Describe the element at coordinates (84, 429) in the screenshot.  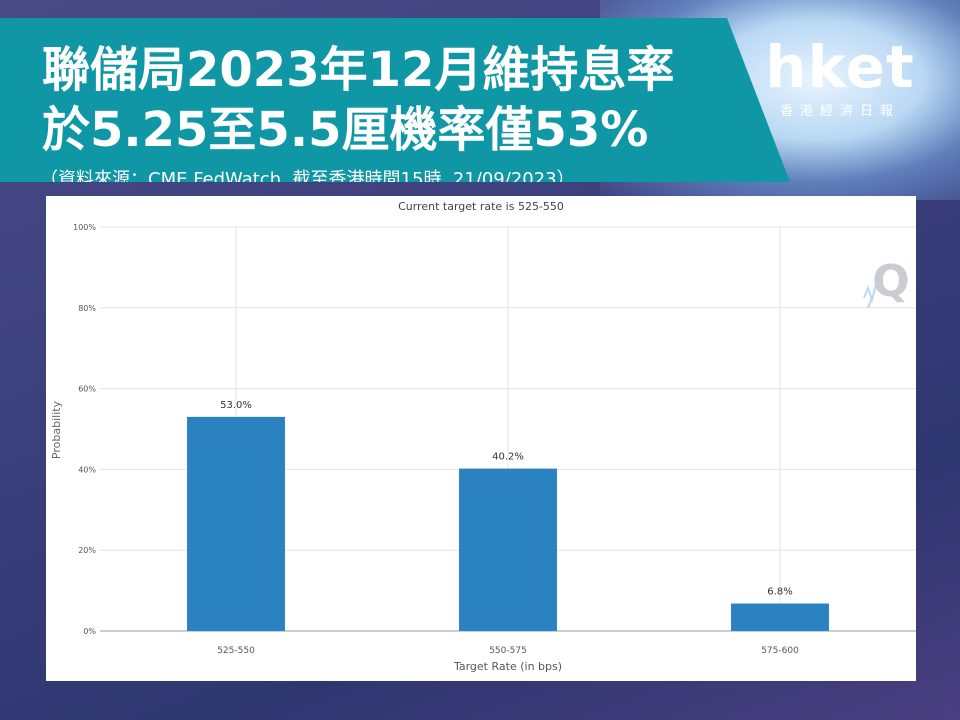
I see `y-tick-labels: 0% 20% 40% 60% 80% 100%` at that location.